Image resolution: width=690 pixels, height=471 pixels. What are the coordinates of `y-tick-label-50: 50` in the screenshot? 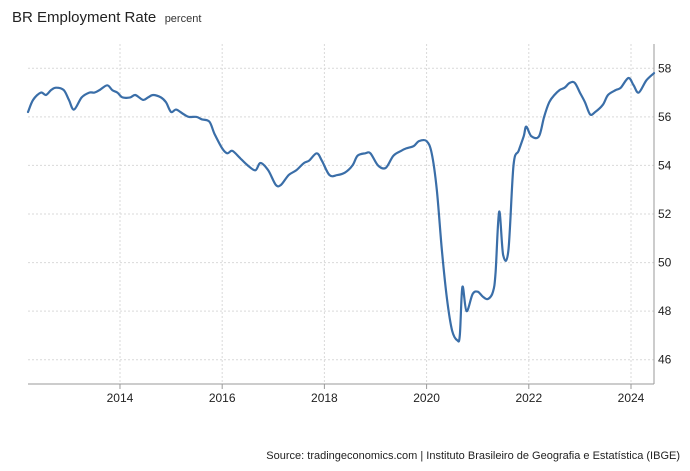 It's located at (665, 263).